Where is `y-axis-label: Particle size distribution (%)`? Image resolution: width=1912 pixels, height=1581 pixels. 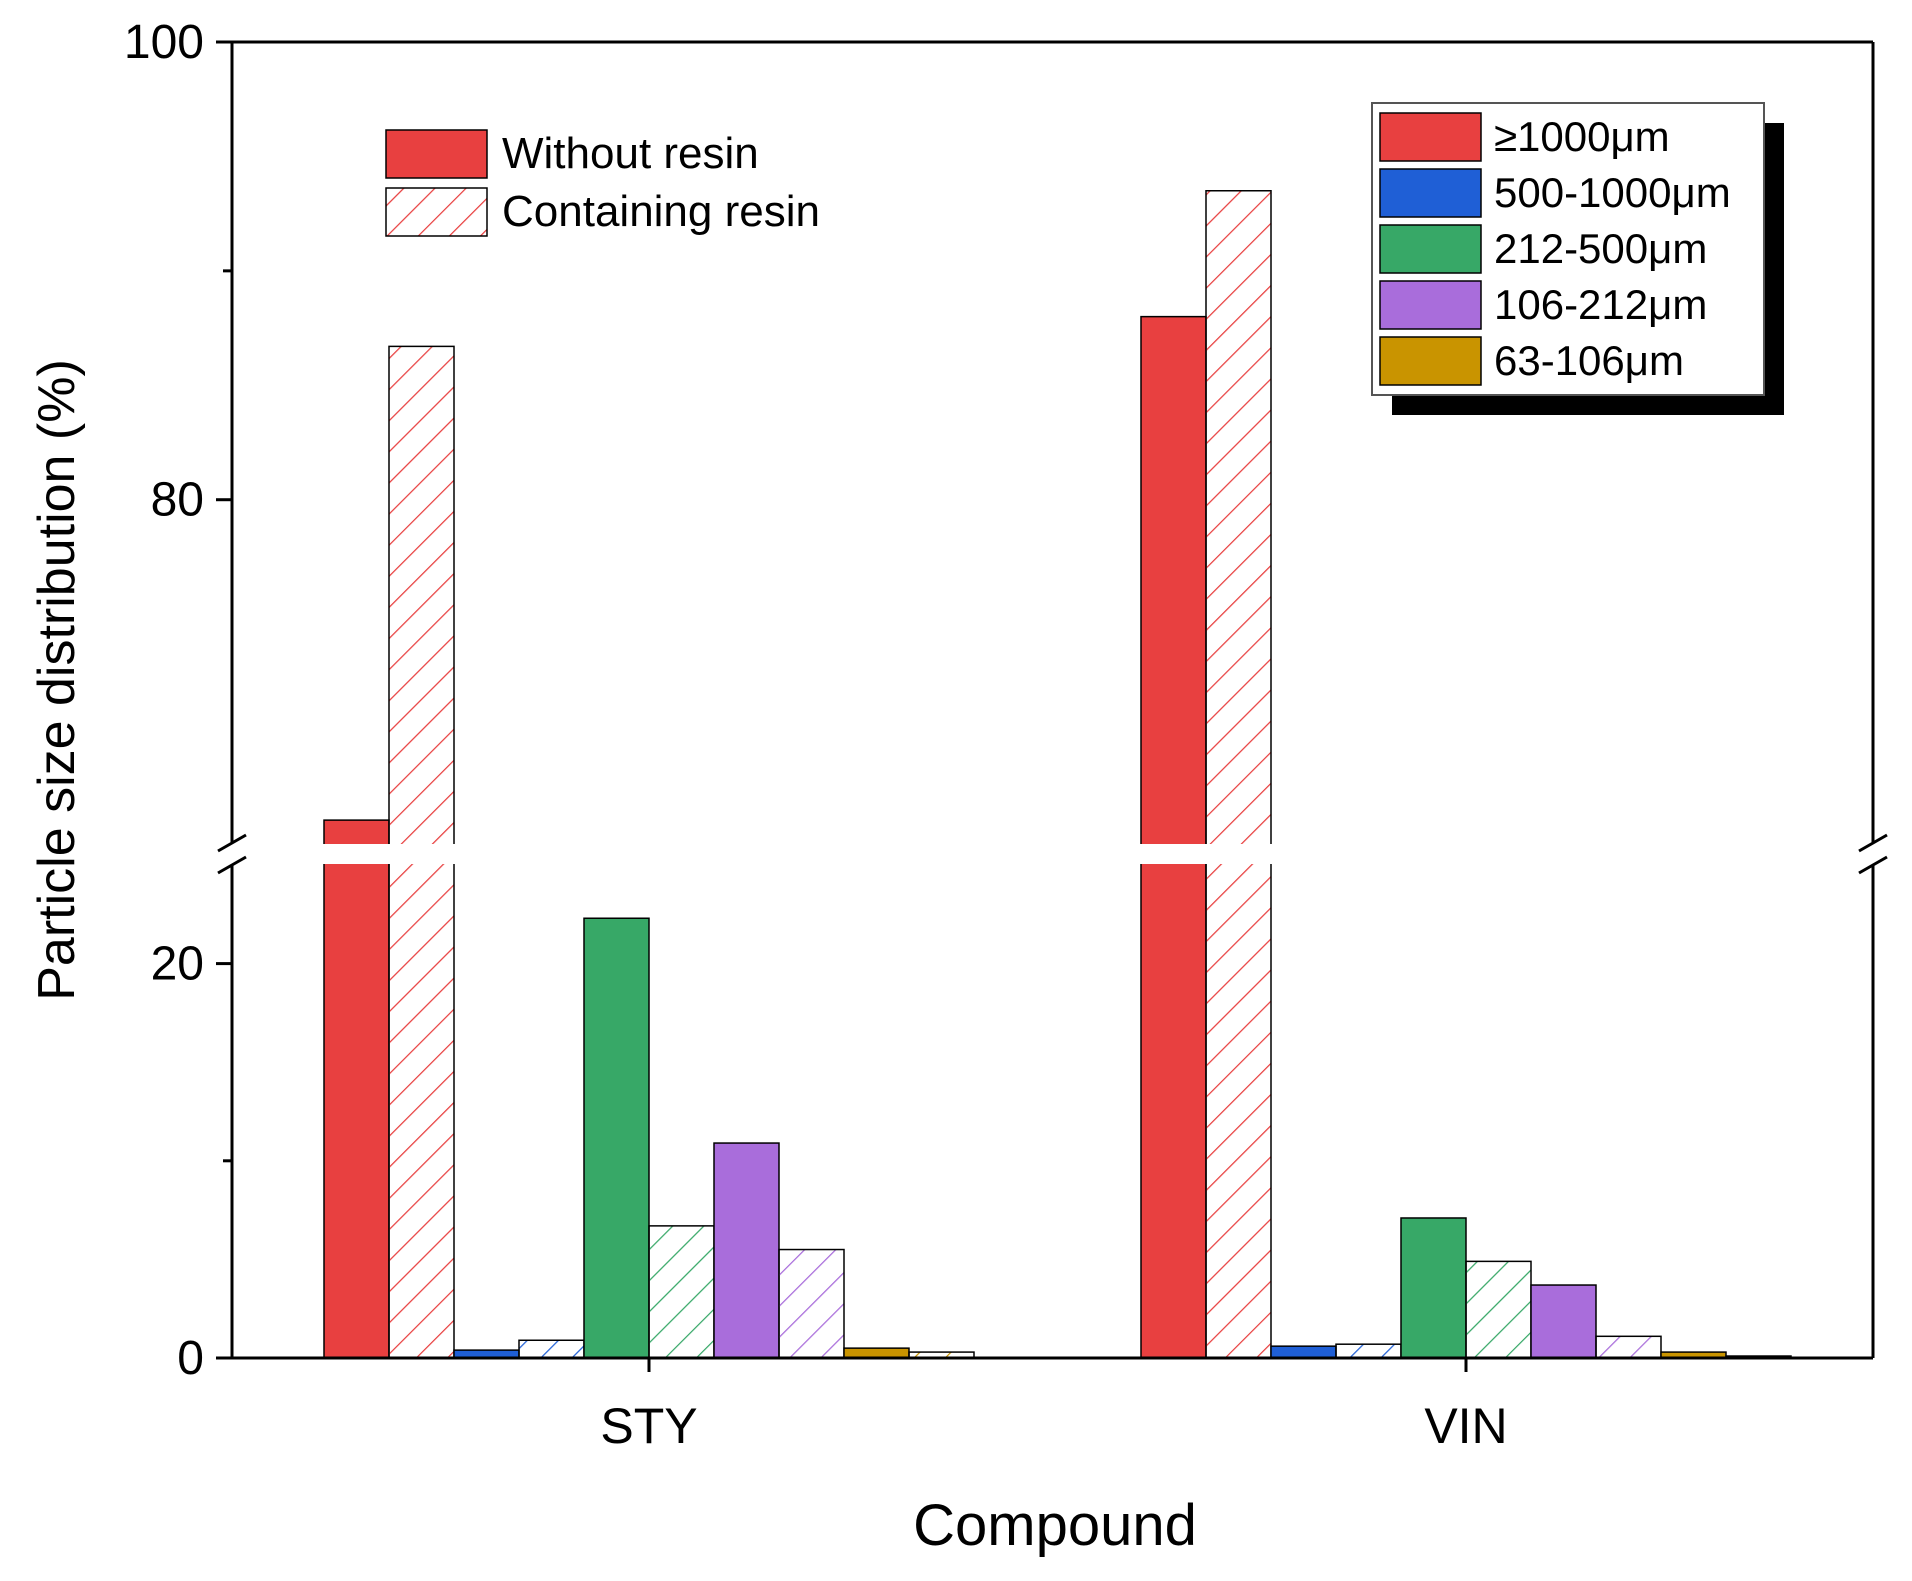
y-axis-label: Particle size distribution (%) is located at coordinates (57, 680).